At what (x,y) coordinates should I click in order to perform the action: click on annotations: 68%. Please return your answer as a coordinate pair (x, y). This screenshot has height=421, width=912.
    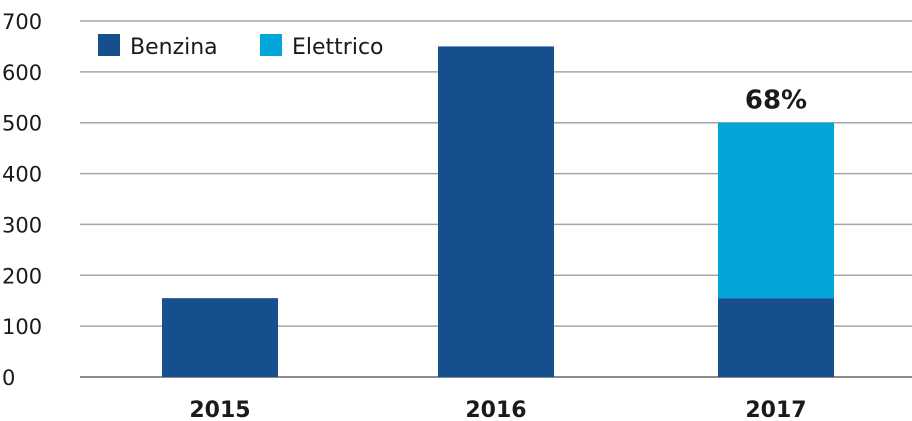
    Looking at the image, I should click on (776, 101).